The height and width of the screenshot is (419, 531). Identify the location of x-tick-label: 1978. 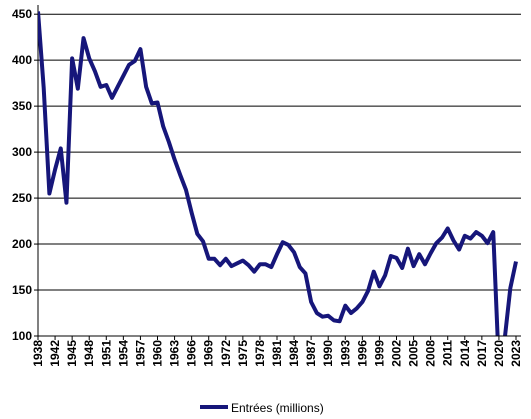
(260, 353).